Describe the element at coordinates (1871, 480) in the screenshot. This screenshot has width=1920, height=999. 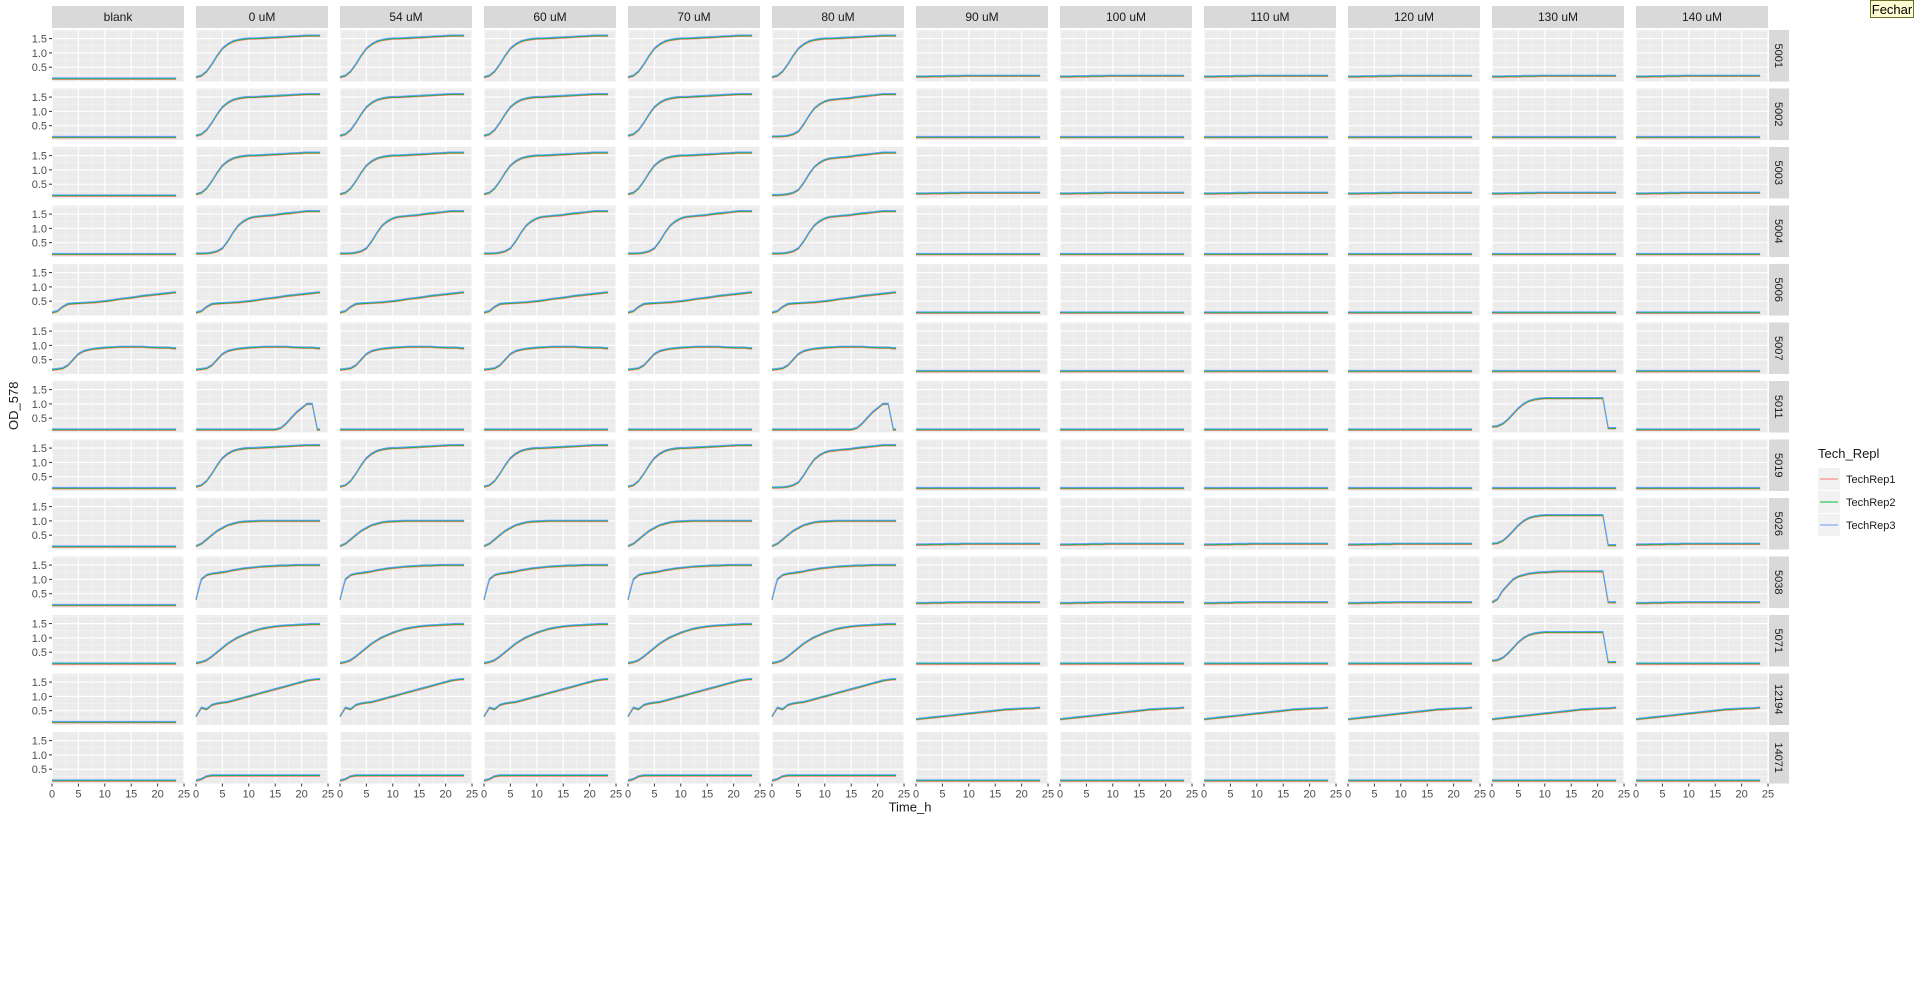
I see `legend-label: TechRep1` at that location.